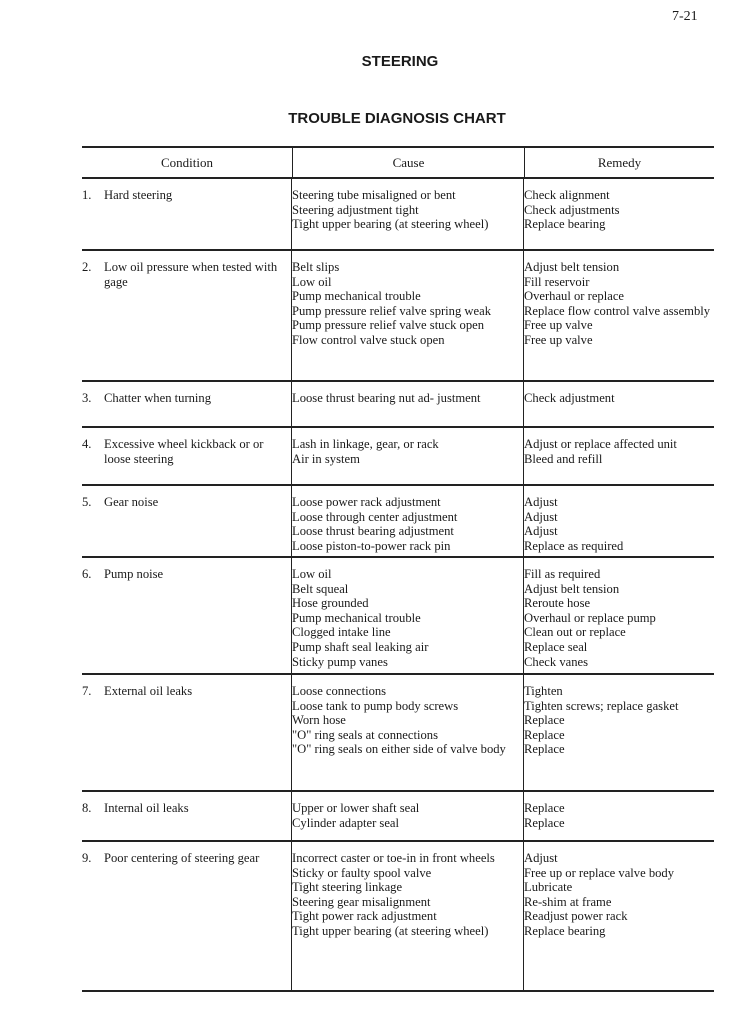 Image resolution: width=754 pixels, height=1024 pixels. Describe the element at coordinates (374, 195) in the screenshot. I see `cause-text: Steering tube misaligned or bent` at that location.